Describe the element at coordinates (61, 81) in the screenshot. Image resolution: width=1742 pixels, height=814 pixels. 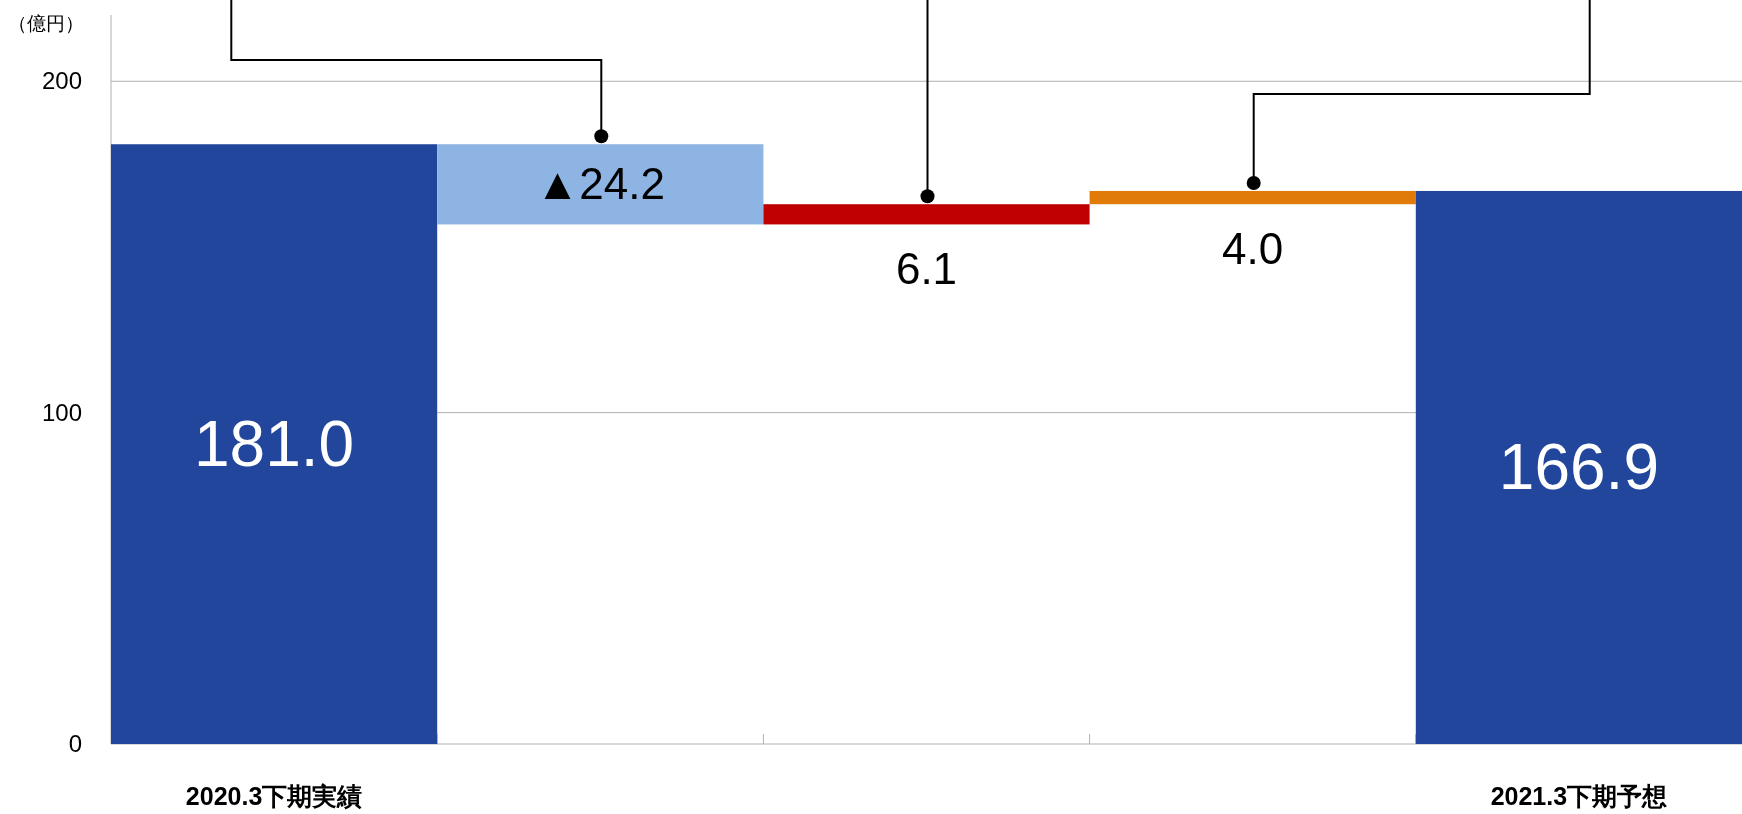
I see `y-tick-label: 200` at that location.